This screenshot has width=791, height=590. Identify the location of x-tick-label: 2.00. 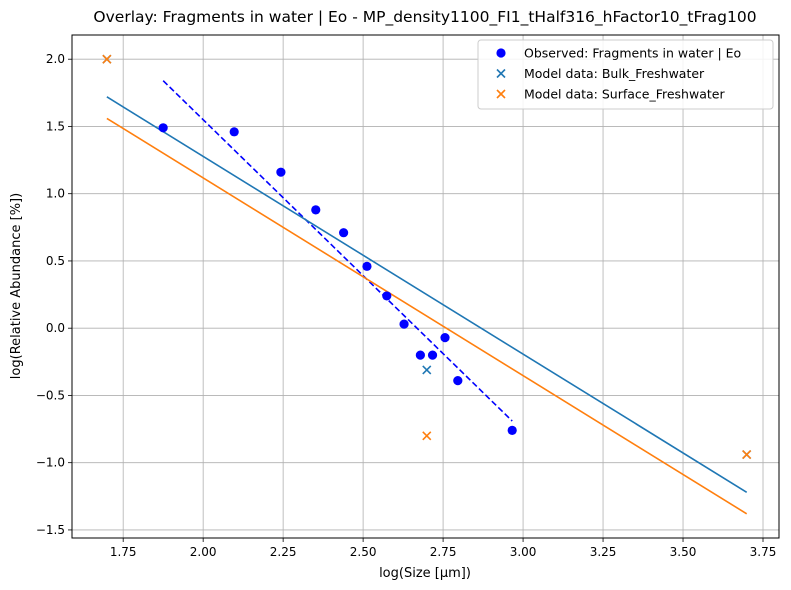
(203, 552).